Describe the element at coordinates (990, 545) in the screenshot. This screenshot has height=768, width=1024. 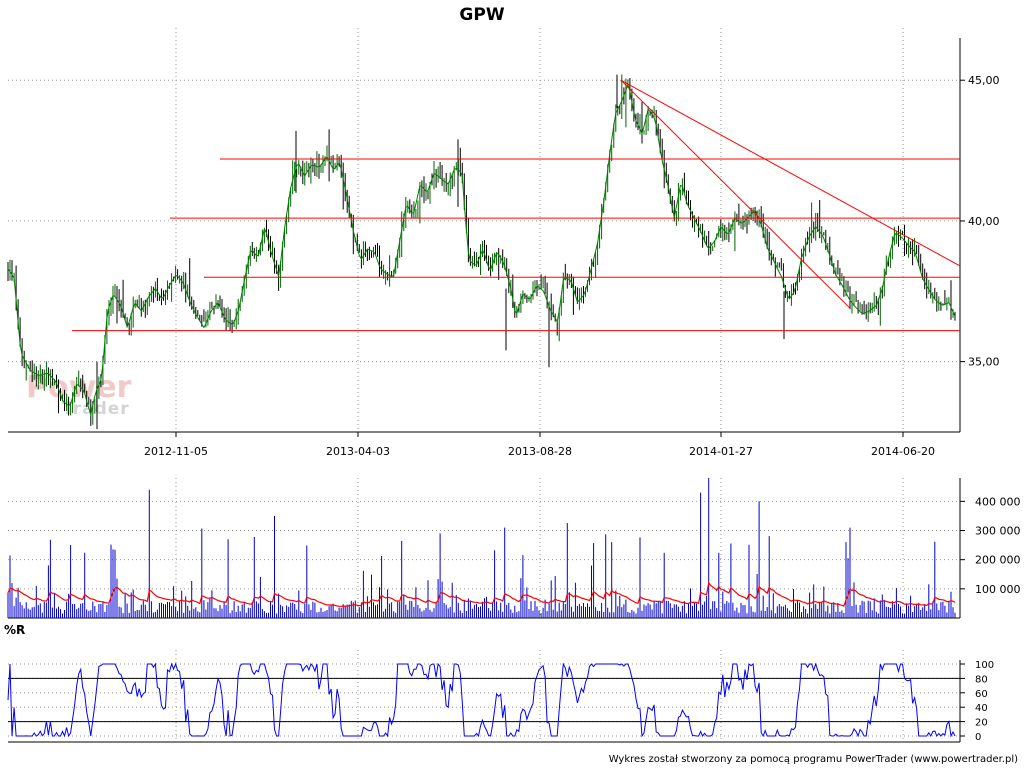
I see `volume-y-ticks: 100 000 200 000 300 000 400 000` at that location.